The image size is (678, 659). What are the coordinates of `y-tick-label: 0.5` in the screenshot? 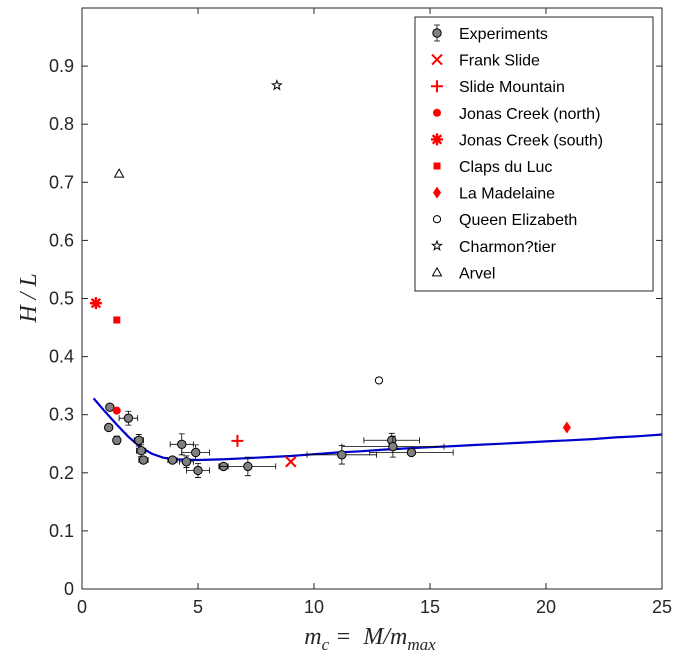 It's located at (61, 299).